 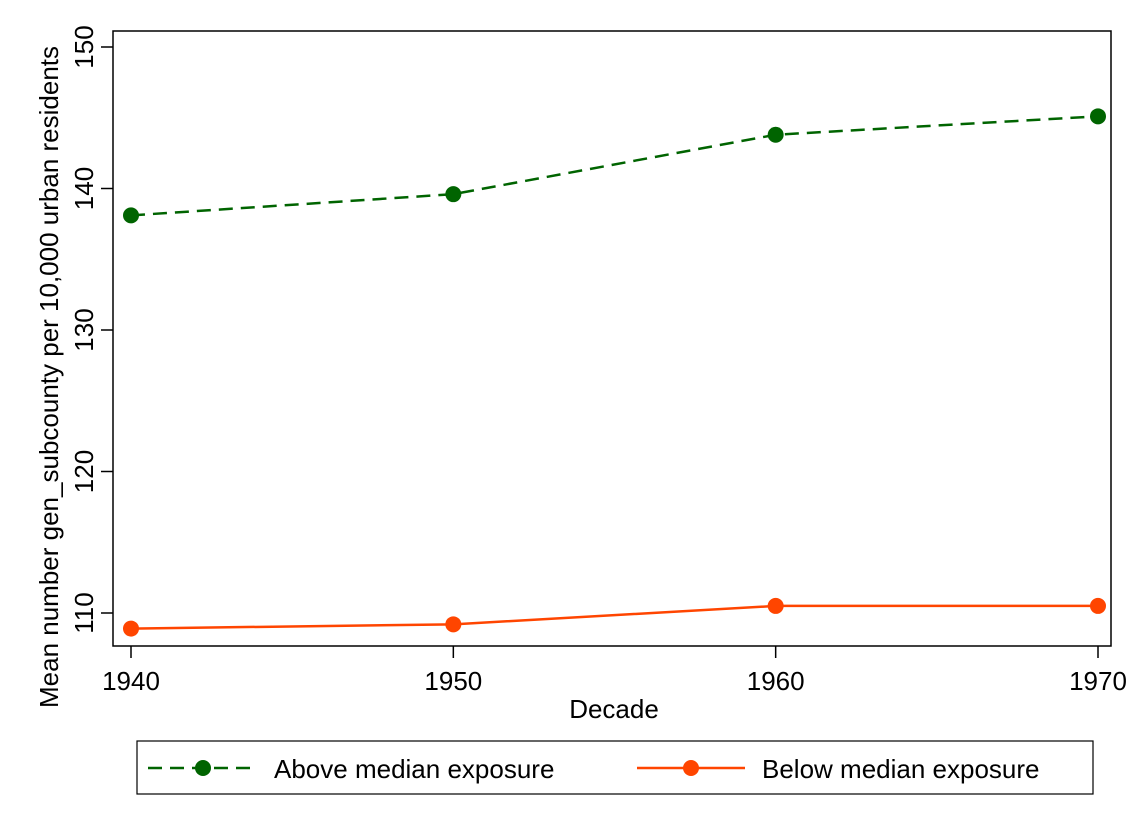 What do you see at coordinates (131, 681) in the screenshot?
I see `x-tick-label: 1940` at bounding box center [131, 681].